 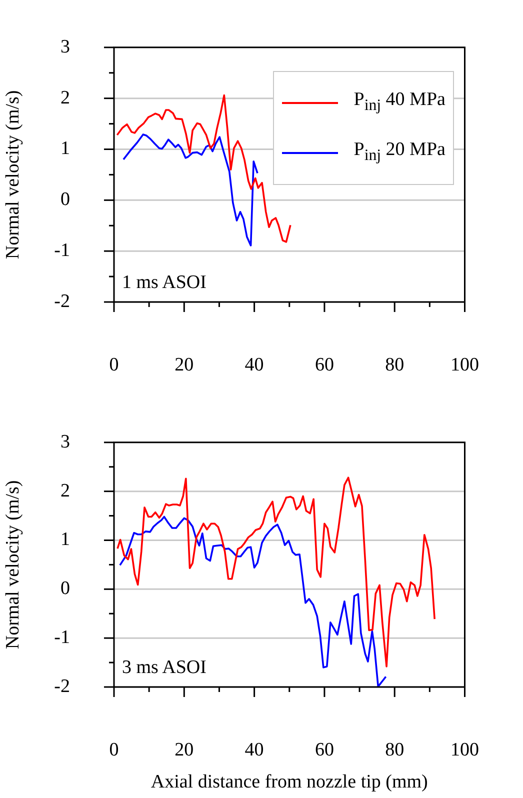 What do you see at coordinates (164, 668) in the screenshot?
I see `annotation: 3 ms ASOI` at bounding box center [164, 668].